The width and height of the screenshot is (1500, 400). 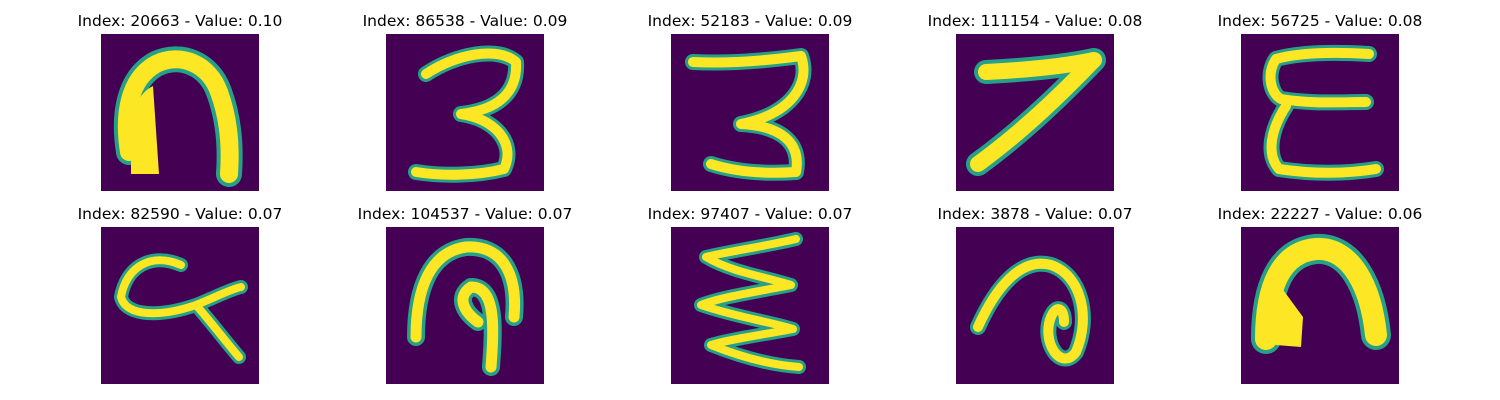 I want to click on digit-panel-9: Index: 3878 - Value: 0.07, so click(x=1035, y=295).